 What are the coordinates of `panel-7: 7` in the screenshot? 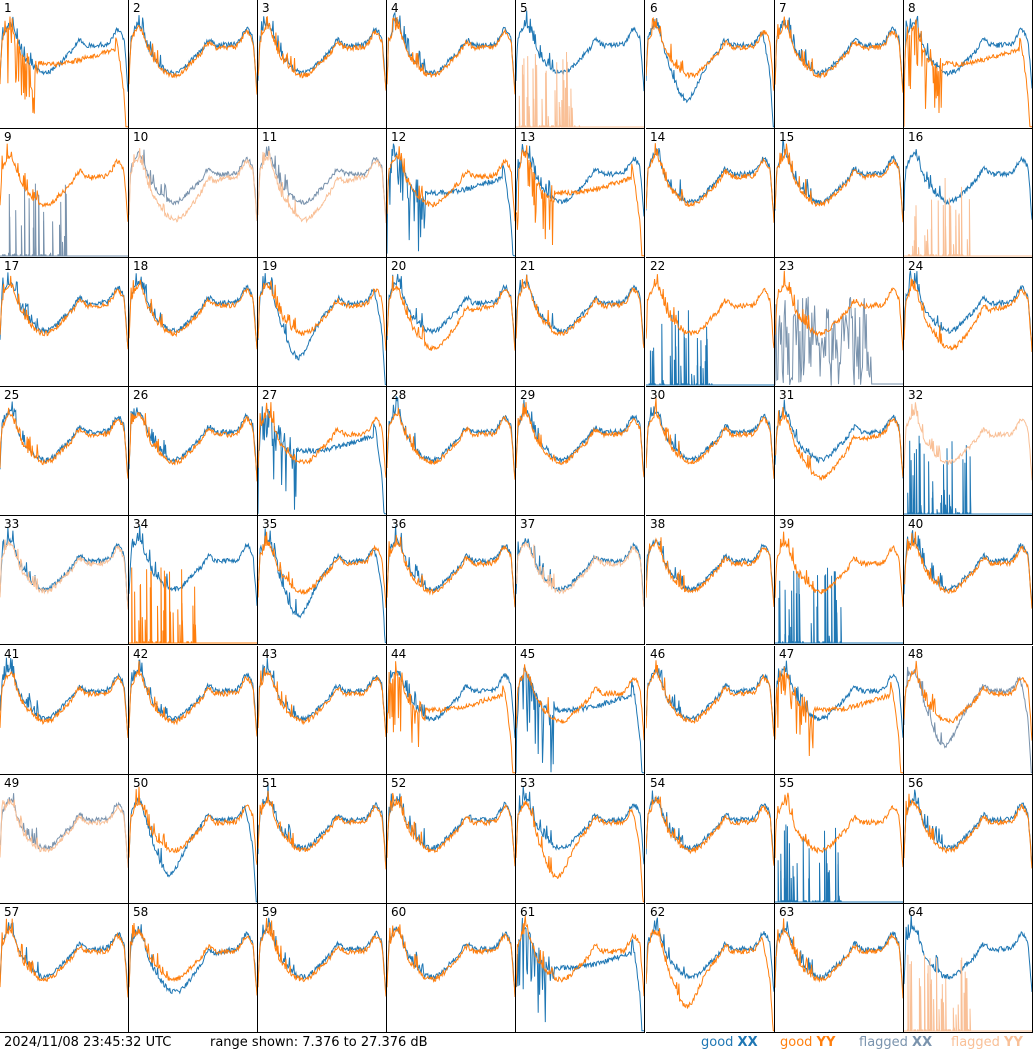 It's located at (839, 64).